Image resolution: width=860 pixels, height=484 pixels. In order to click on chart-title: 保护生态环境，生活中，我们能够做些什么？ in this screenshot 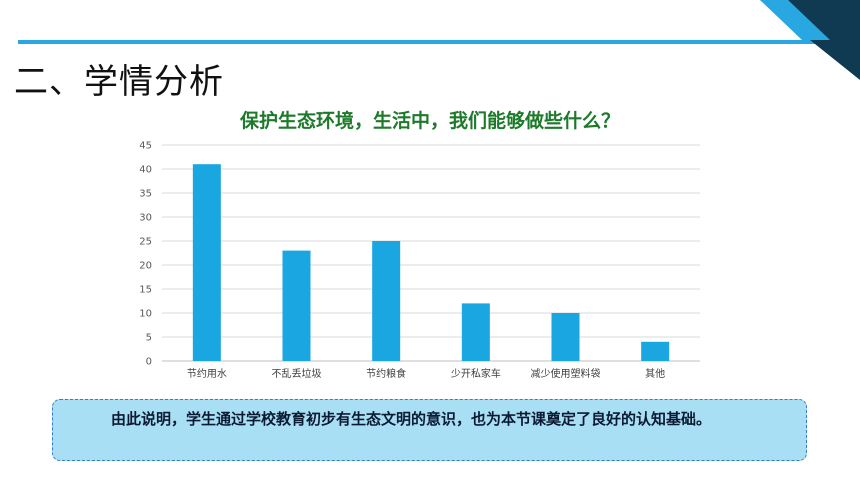, I will do `click(429, 121)`.